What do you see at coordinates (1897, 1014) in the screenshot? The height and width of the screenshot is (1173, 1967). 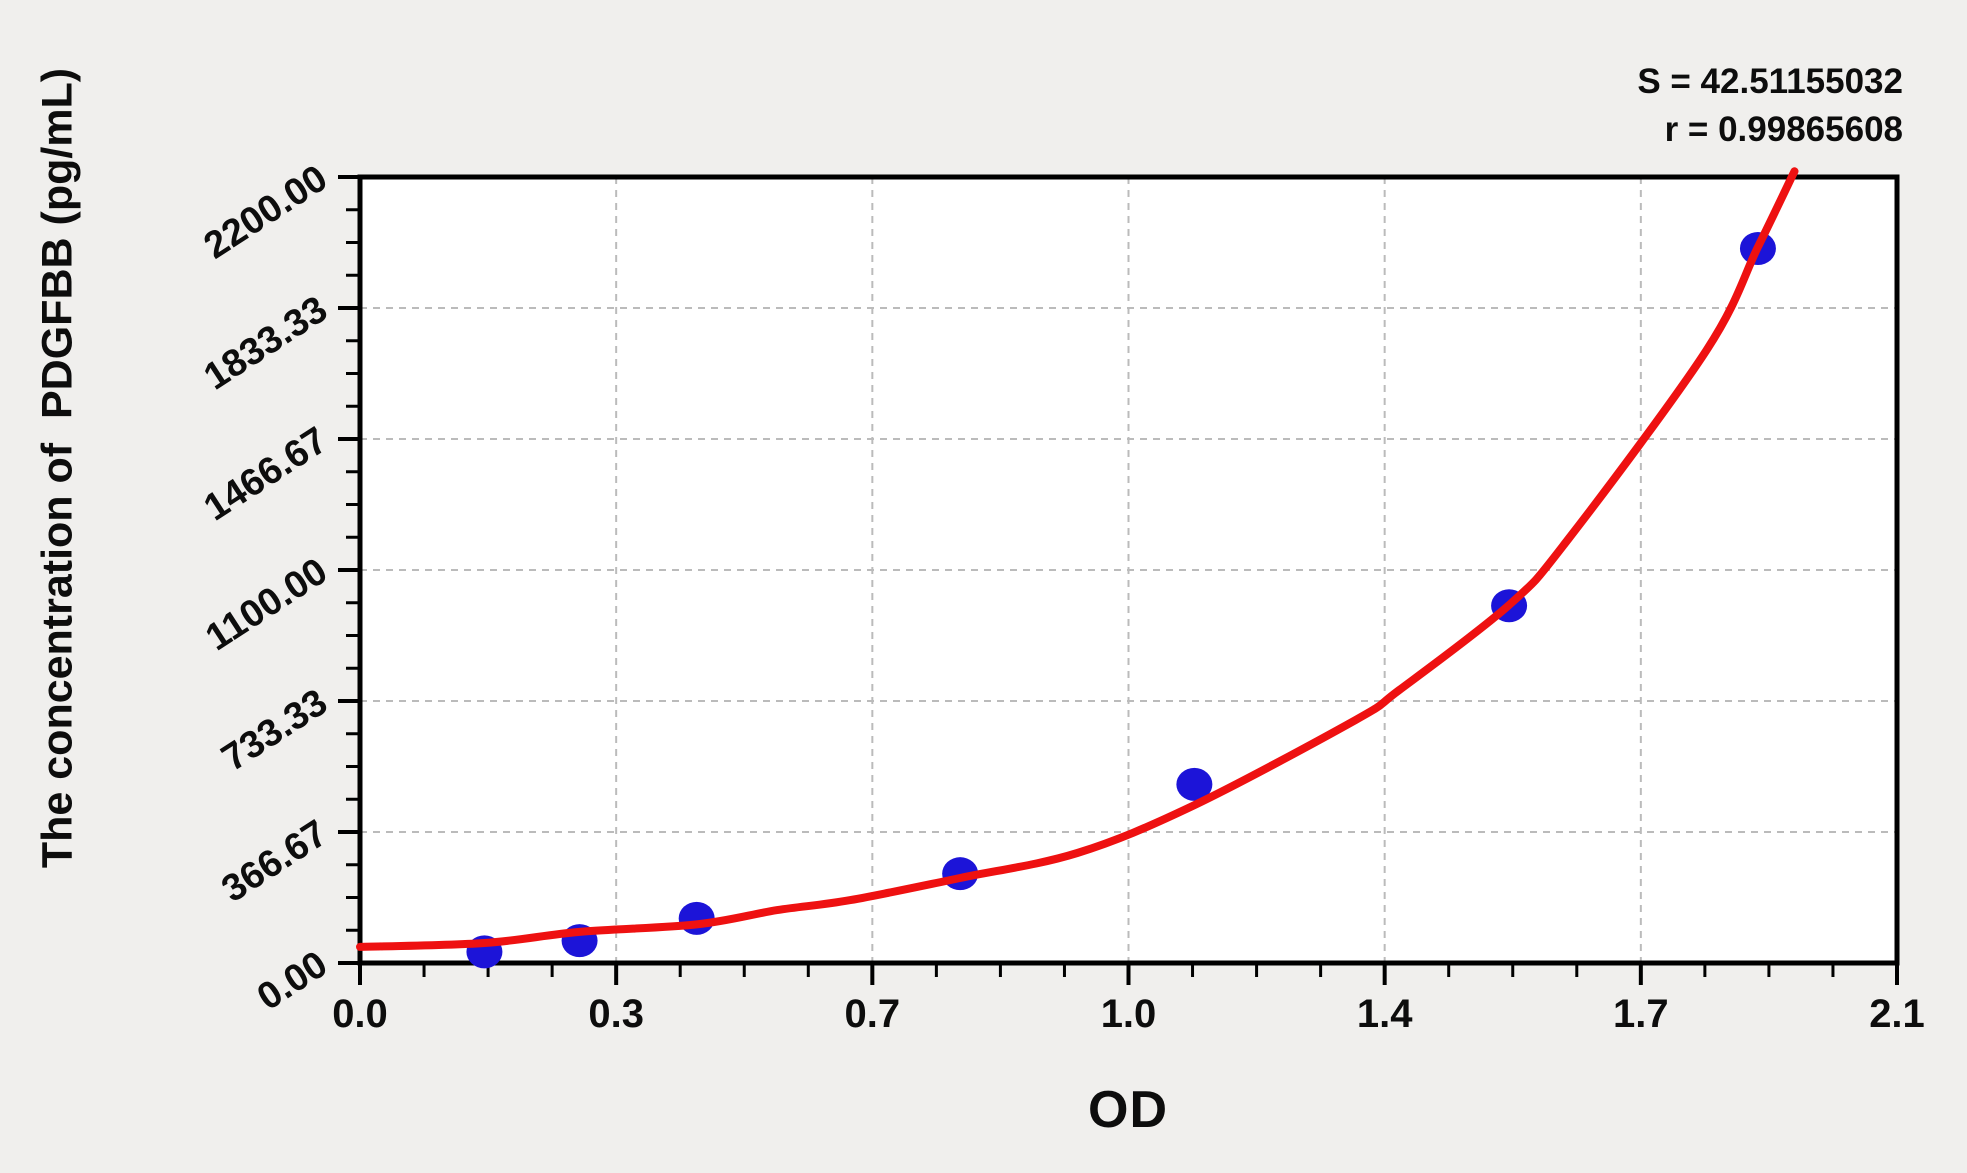 I see `x-tick-label: 2.1` at bounding box center [1897, 1014].